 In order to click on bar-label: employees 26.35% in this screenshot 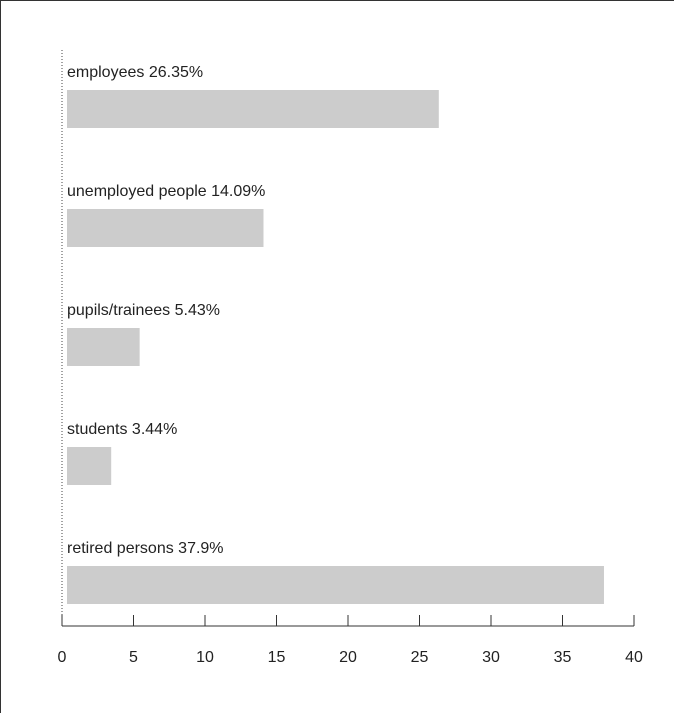, I will do `click(135, 72)`.